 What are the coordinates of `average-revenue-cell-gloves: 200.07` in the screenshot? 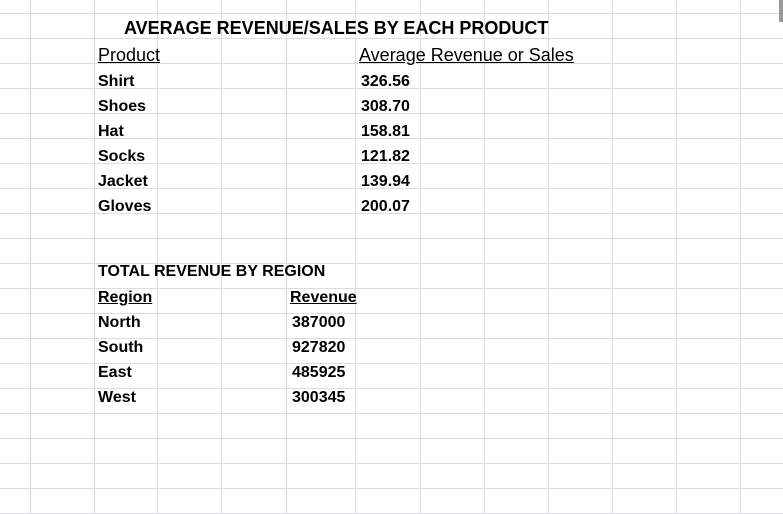 It's located at (385, 206).